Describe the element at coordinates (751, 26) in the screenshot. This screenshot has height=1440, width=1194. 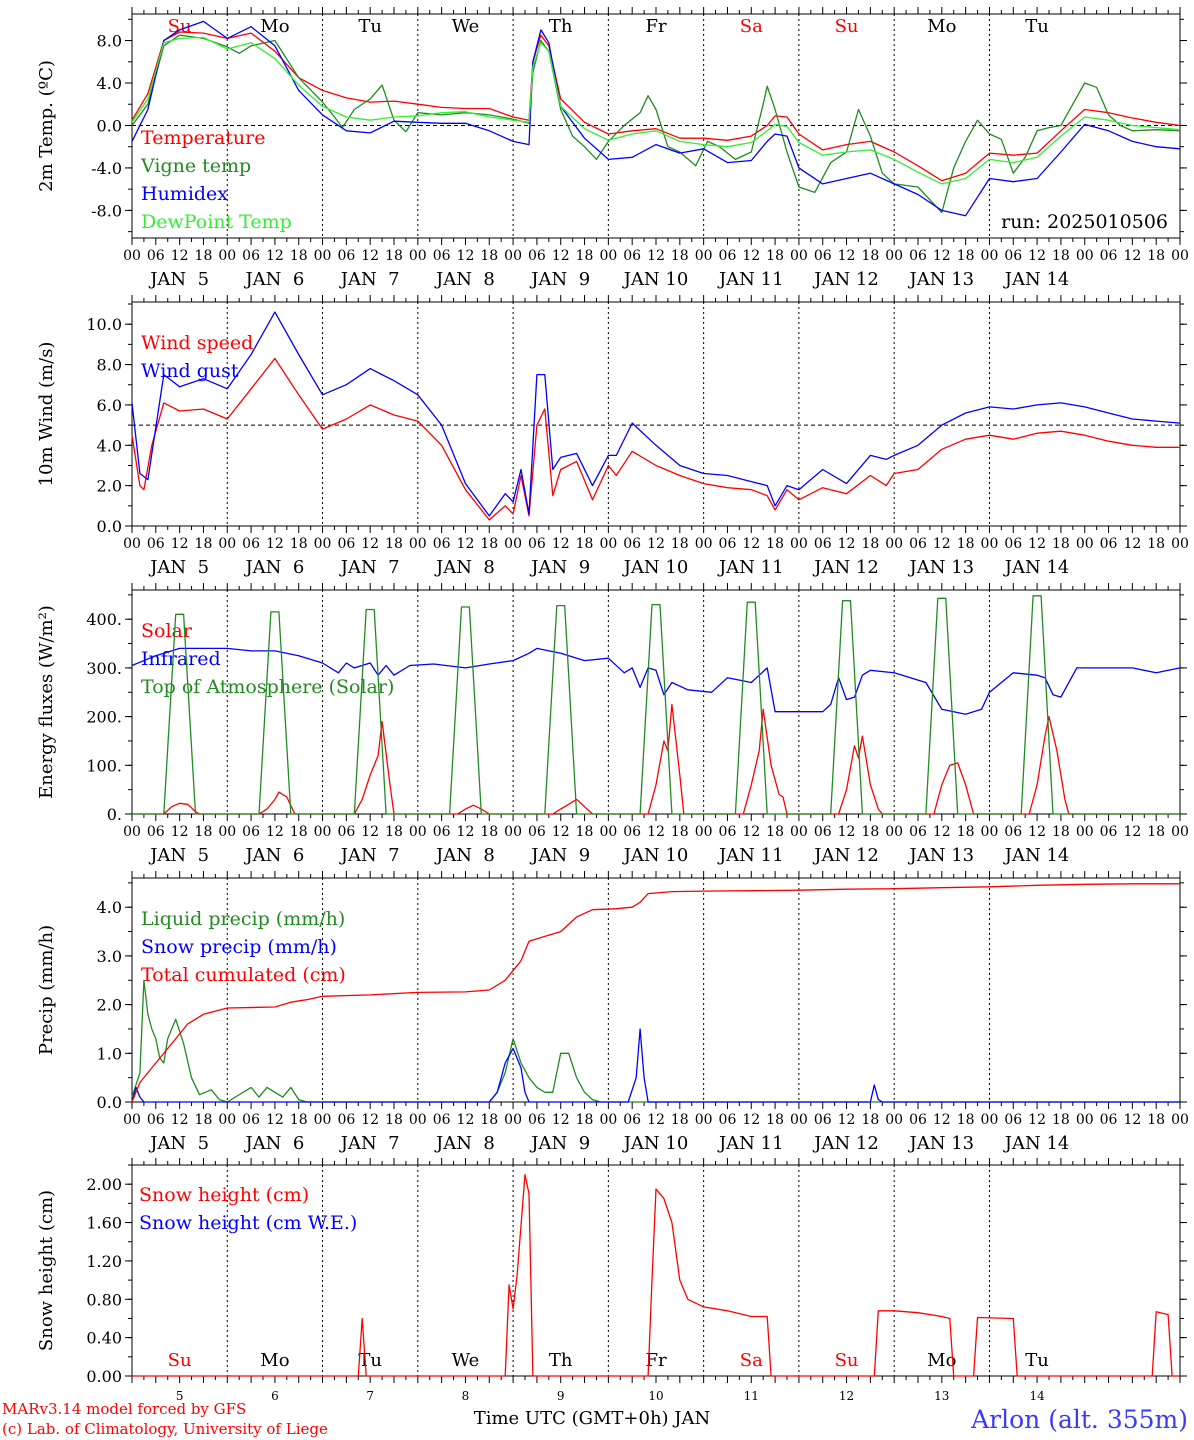
I see `day-name-label: Sa` at that location.